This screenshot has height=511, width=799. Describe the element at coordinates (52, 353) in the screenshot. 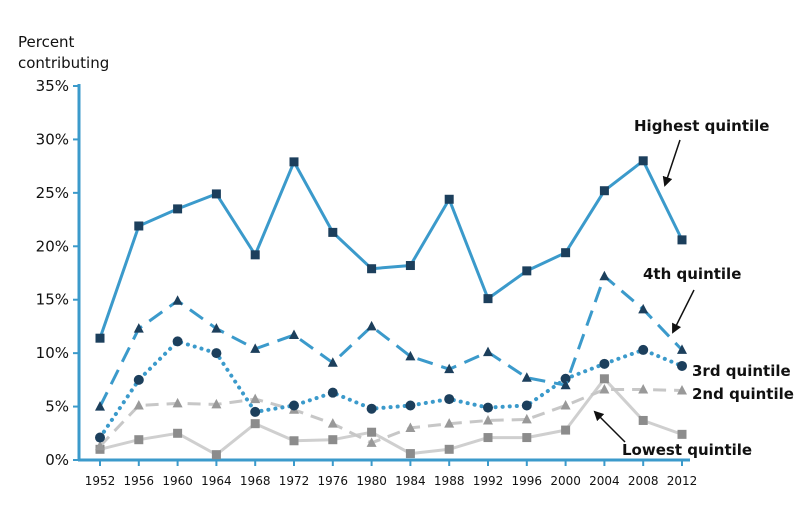

I see `y-tick-label: 10%` at that location.